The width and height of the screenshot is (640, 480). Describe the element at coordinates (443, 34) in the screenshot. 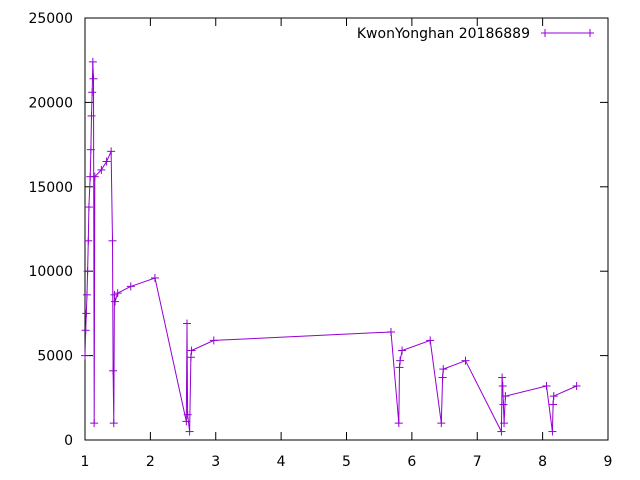

I see `legend-label: KwonYonghan 20186889` at that location.